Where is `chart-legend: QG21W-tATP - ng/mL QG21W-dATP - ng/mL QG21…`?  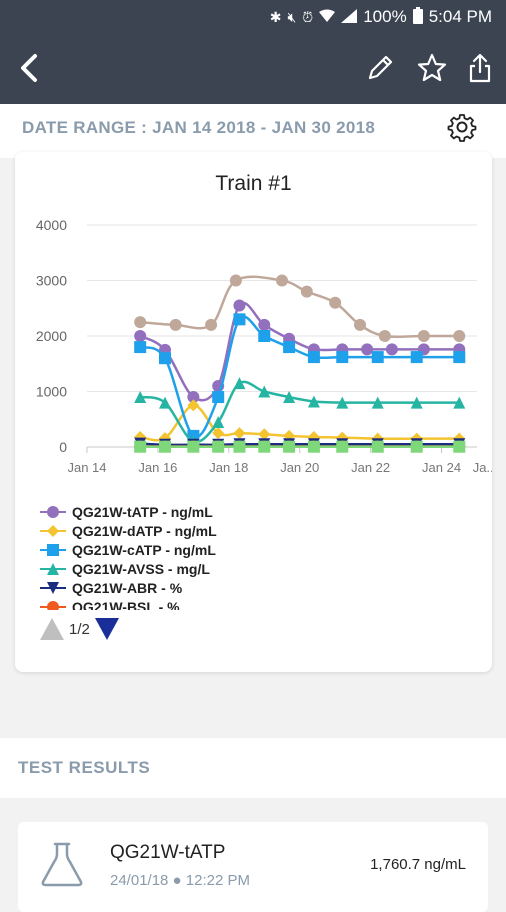 chart-legend: QG21W-tATP - ng/mL QG21W-dATP - ng/mL QG21… is located at coordinates (190, 556).